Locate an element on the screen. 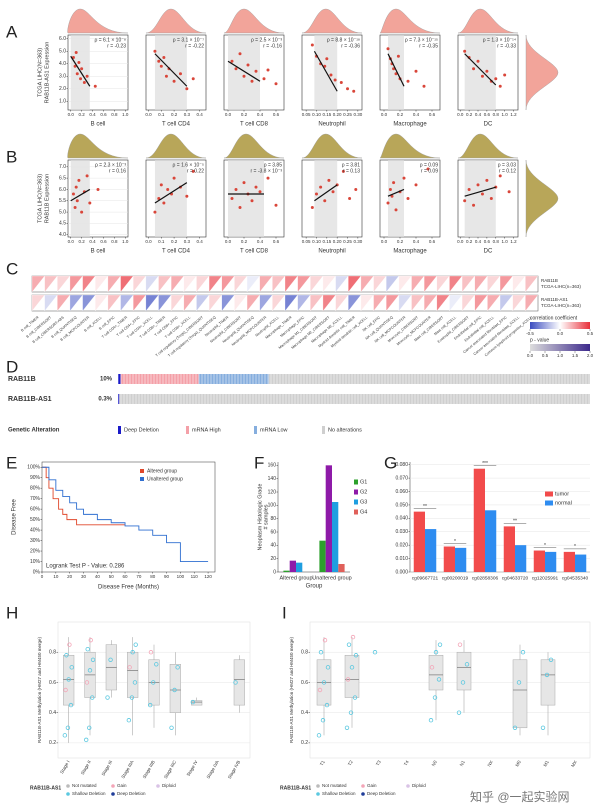 Image resolution: width=600 pixels, height=811 pixels. stat-label: r = 0.13 is located at coordinates (351, 171).